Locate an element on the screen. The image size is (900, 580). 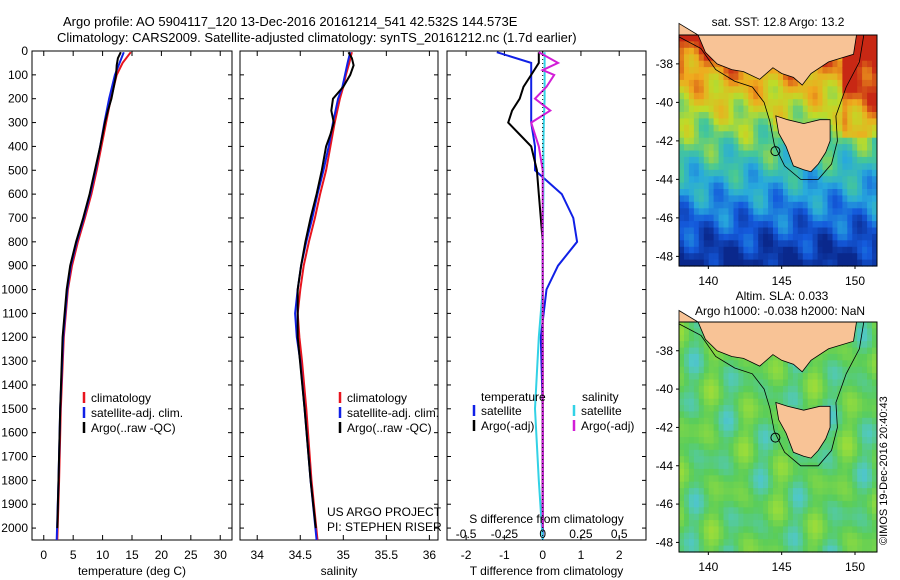
x-tick-label: -1 is located at coordinates (504, 555).